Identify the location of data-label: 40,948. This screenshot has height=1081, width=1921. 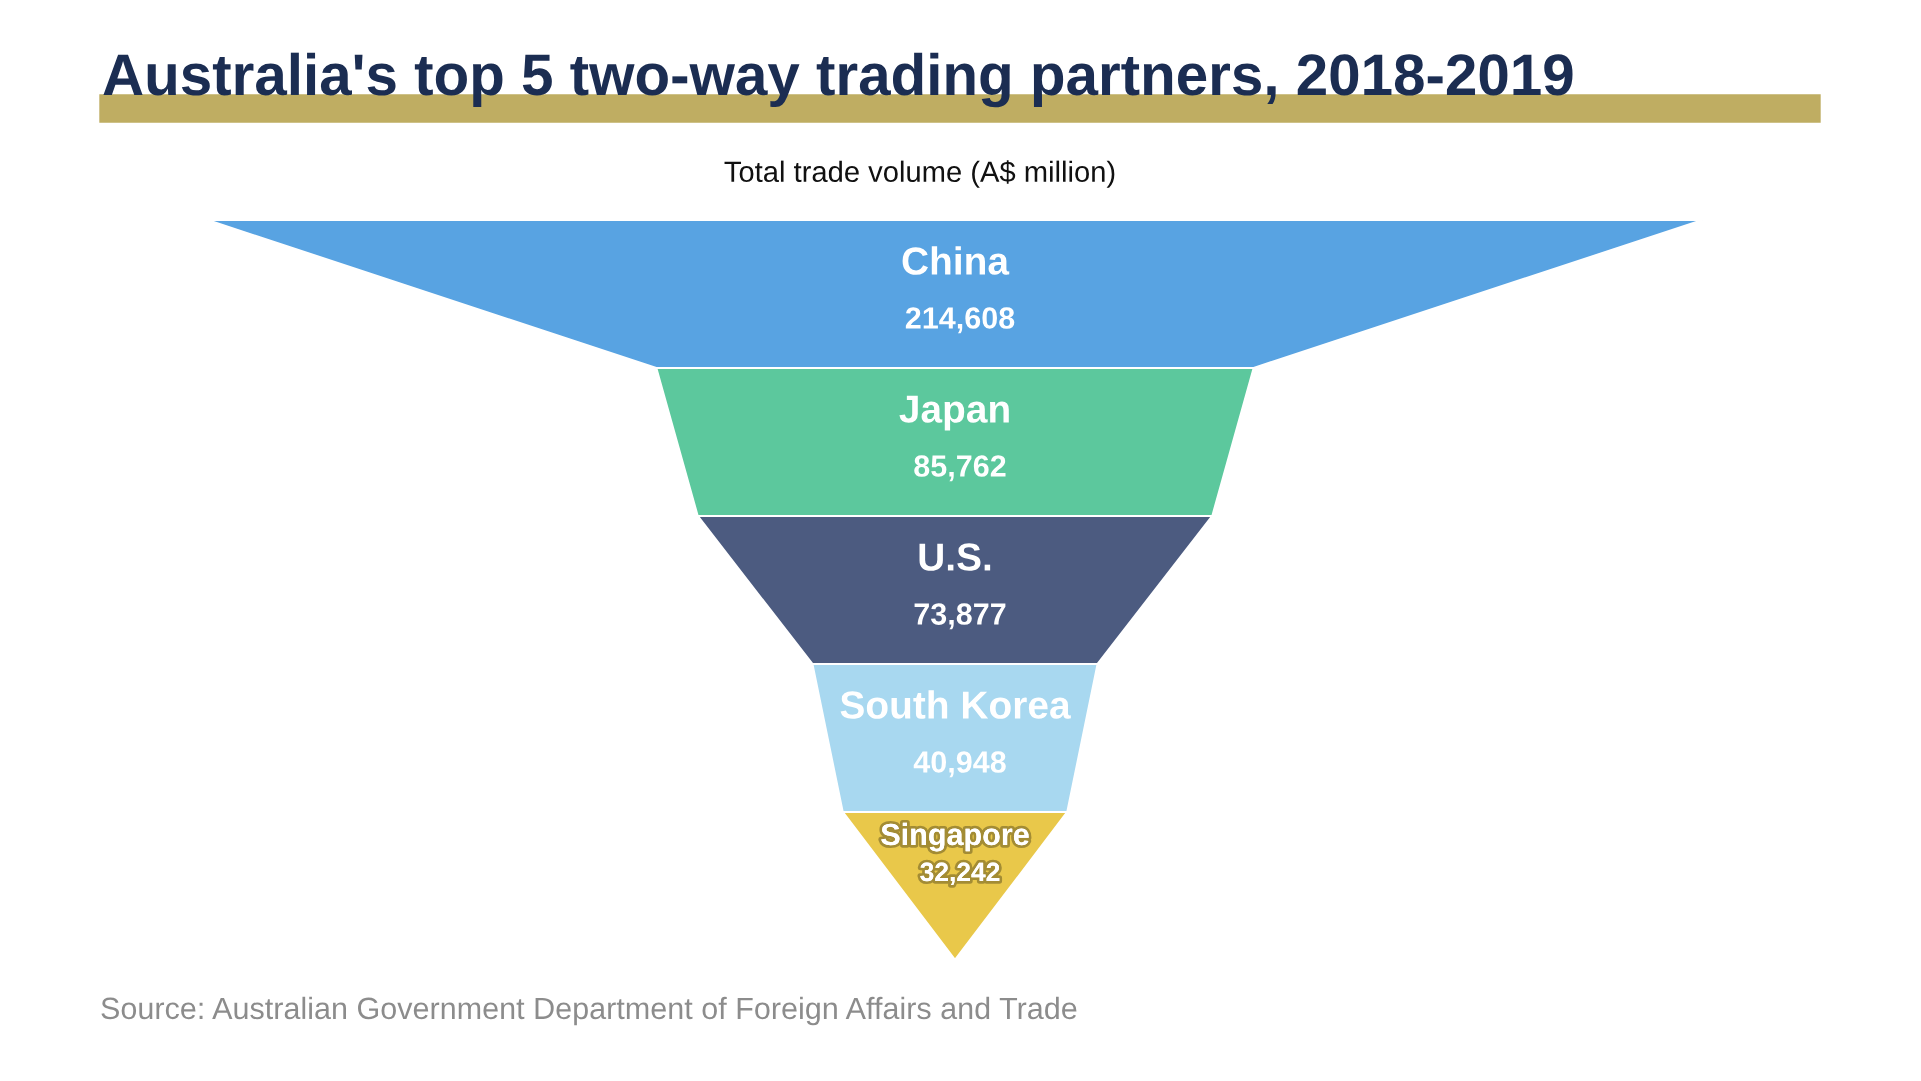
(959, 764).